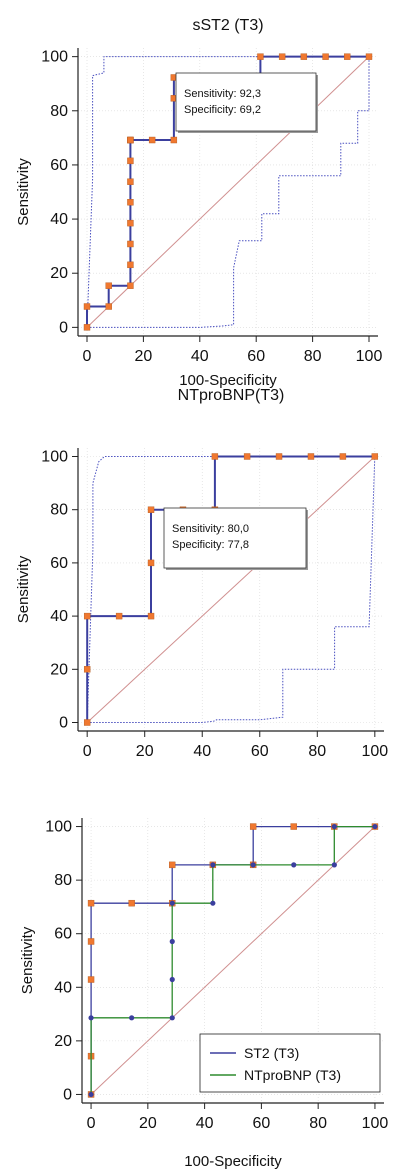  I want to click on chart2-x-tick-label: 40, so click(202, 751).